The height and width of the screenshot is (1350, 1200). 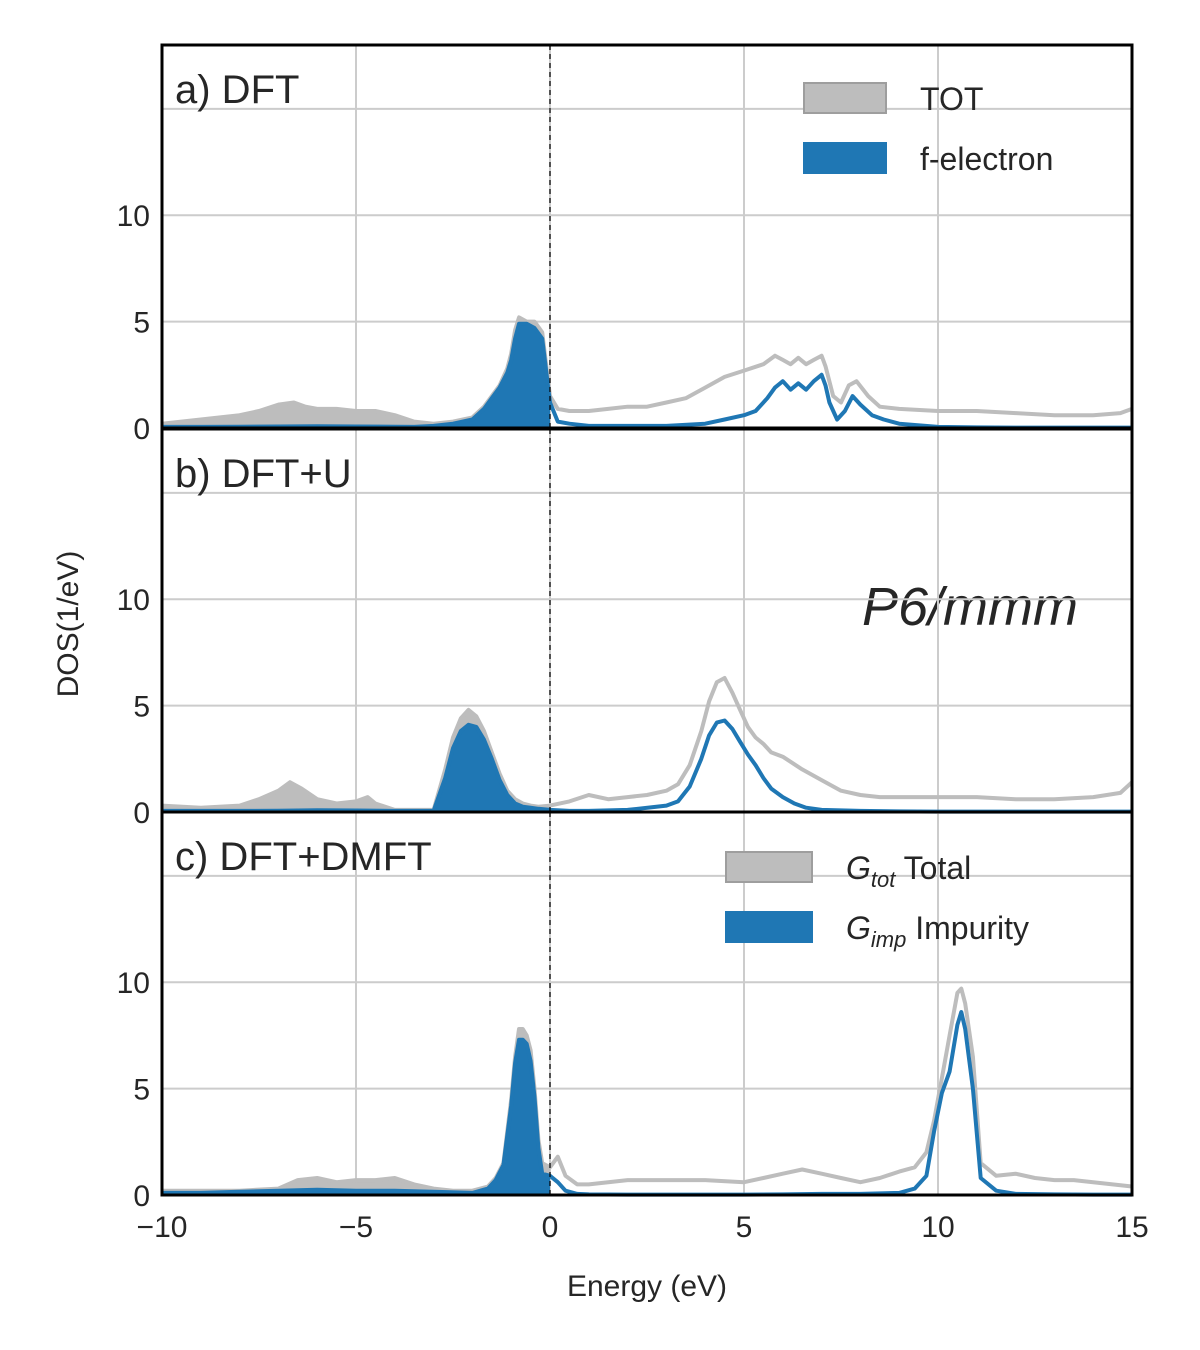 I want to click on legend-label: Gtot Total, so click(x=908, y=871).